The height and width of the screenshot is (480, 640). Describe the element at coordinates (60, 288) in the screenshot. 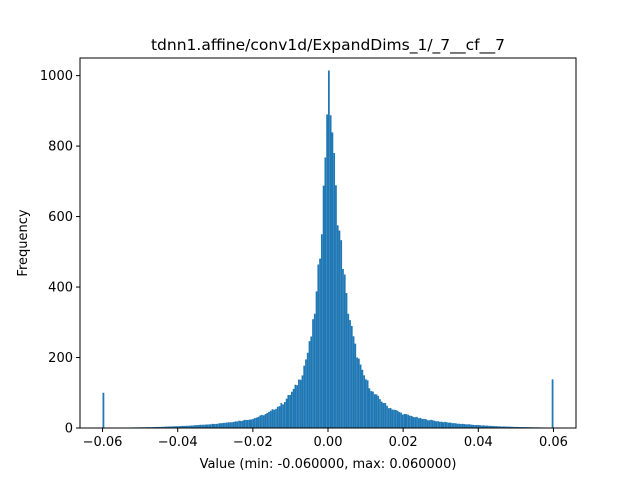

I see `y-tick-label: 400` at that location.